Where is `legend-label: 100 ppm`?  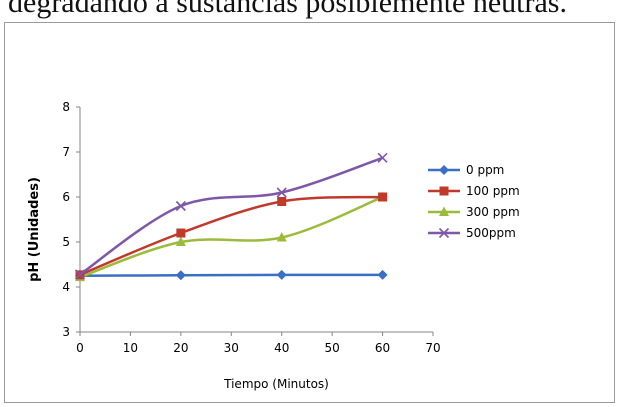 legend-label: 100 ppm is located at coordinates (493, 191).